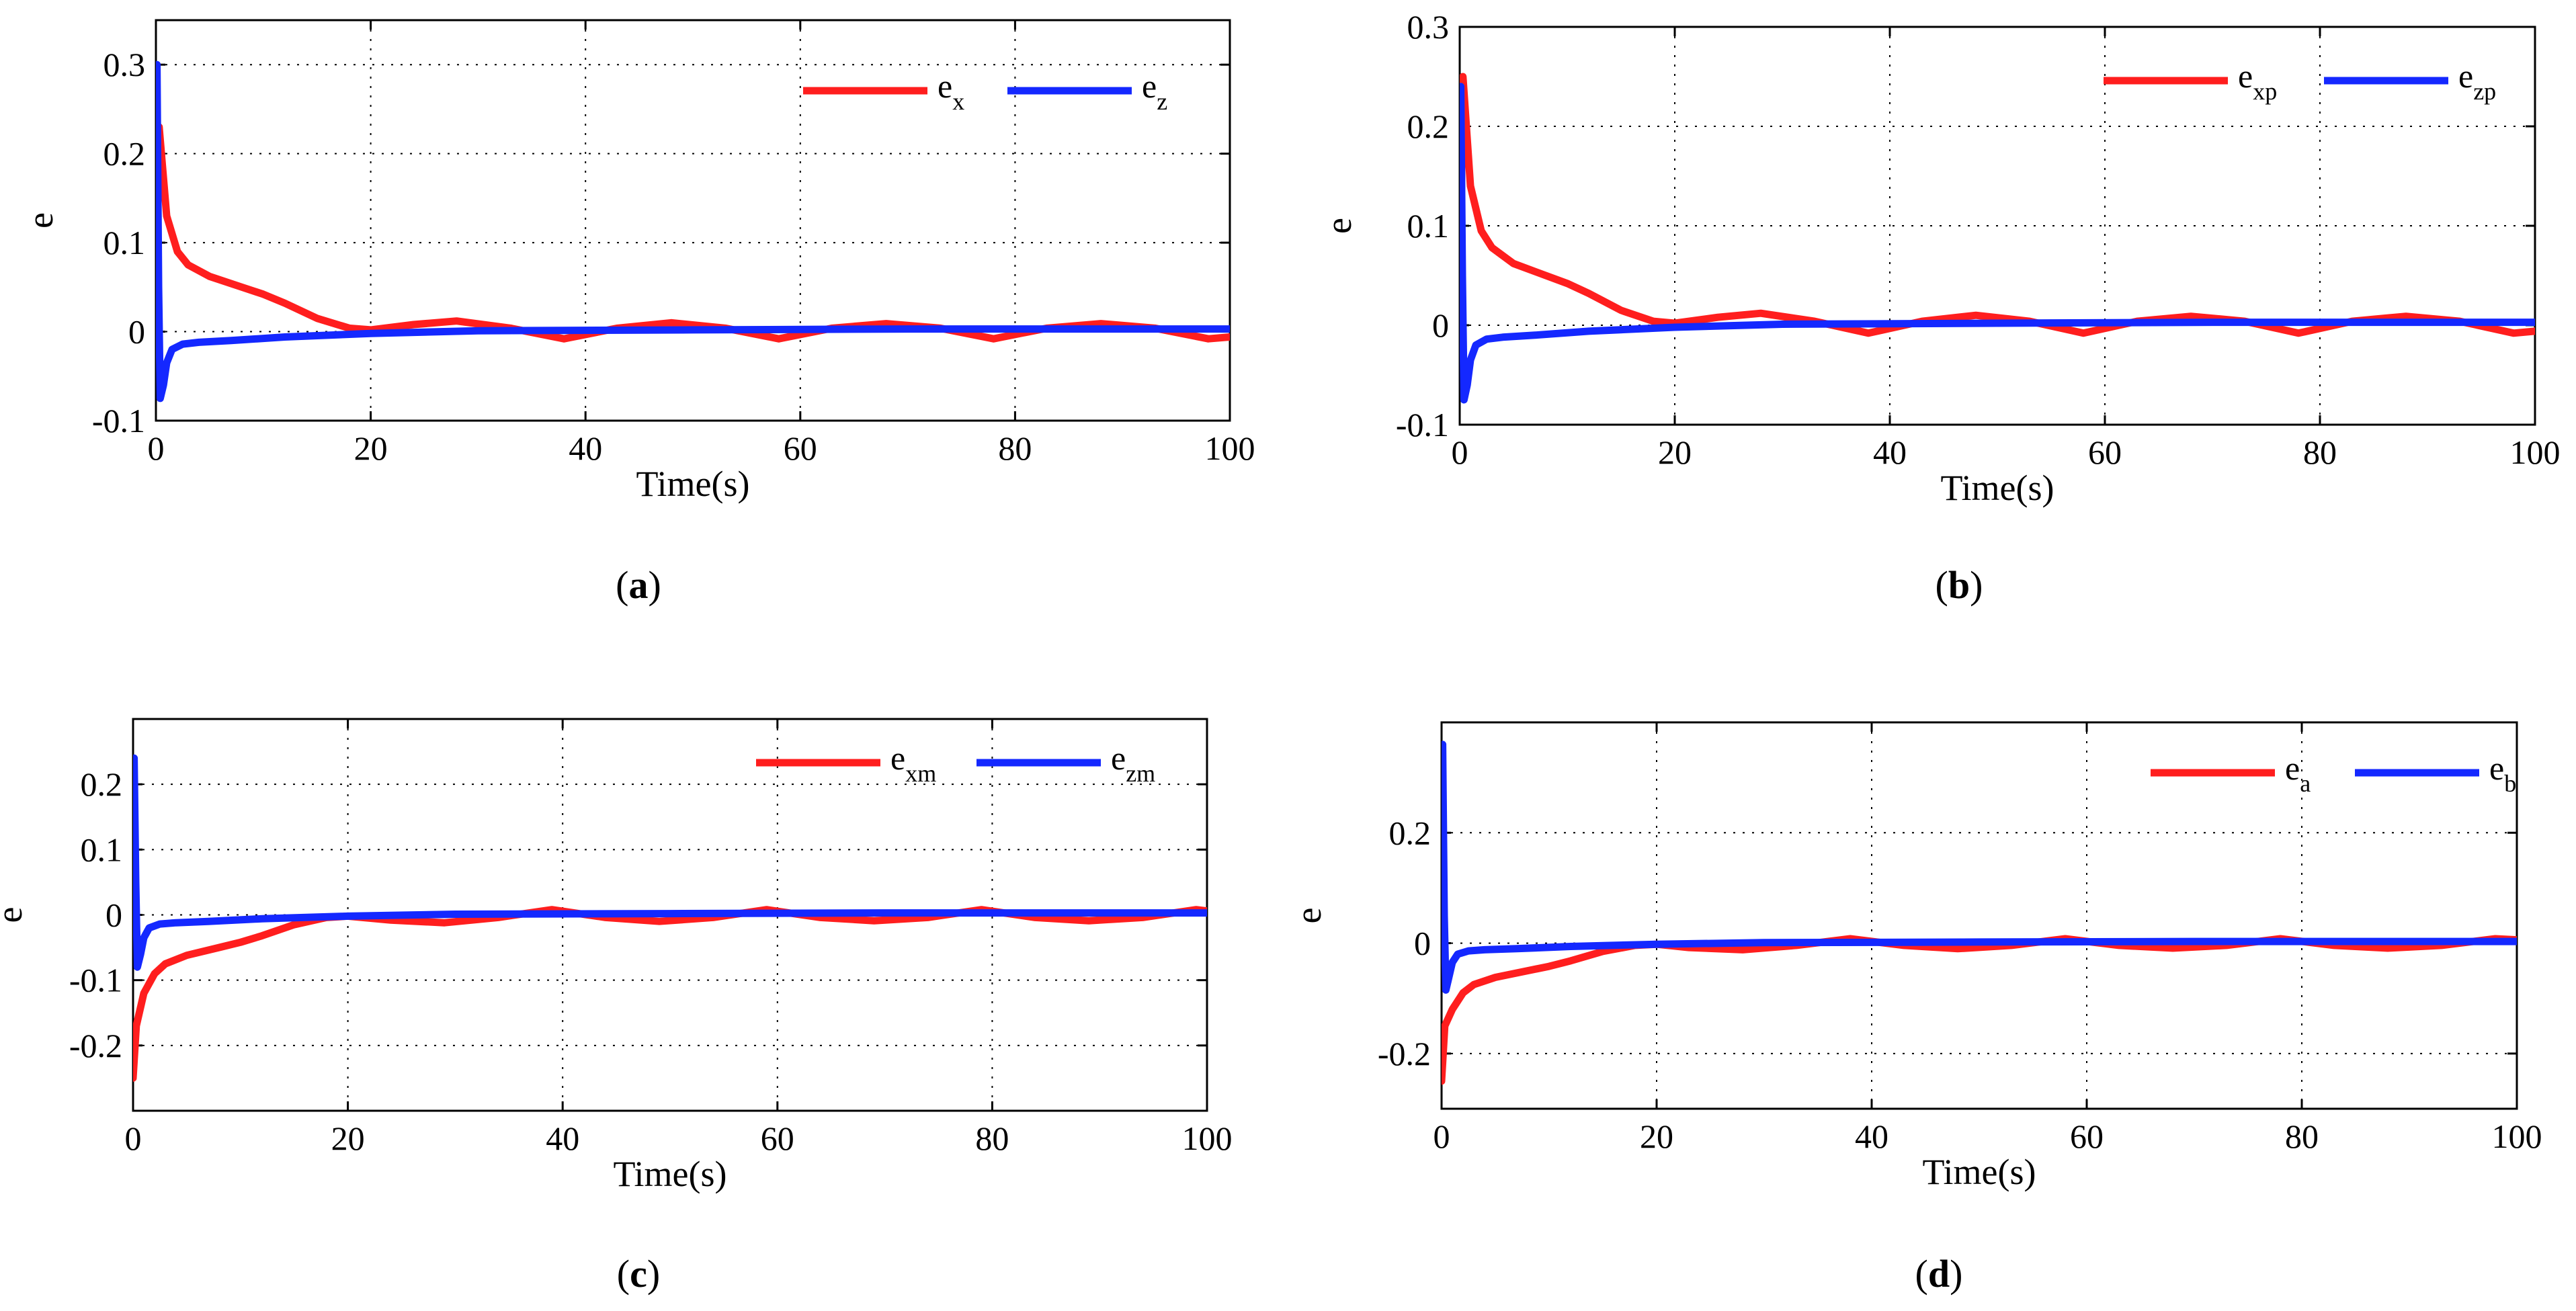 This screenshot has height=1311, width=2576. I want to click on caption-letter: c, so click(638, 1274).